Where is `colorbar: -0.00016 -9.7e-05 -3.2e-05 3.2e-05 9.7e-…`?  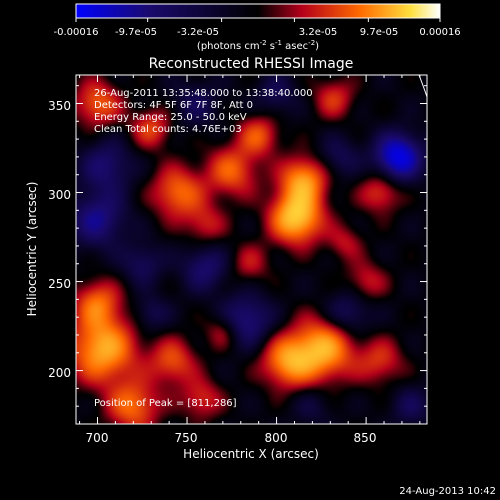
colorbar: -0.00016 -9.7e-05 -3.2e-05 3.2e-05 9.7e-… is located at coordinates (257, 27).